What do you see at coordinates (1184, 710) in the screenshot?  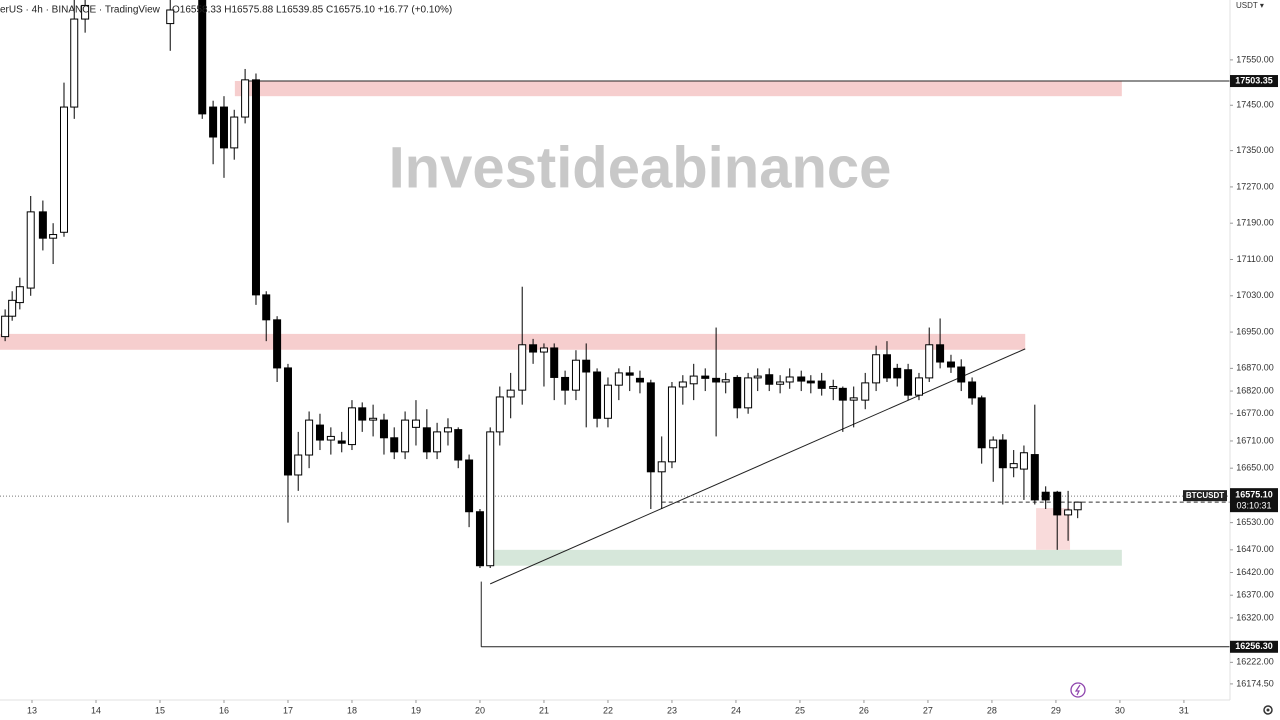 I see `x-tick-label: 31` at bounding box center [1184, 710].